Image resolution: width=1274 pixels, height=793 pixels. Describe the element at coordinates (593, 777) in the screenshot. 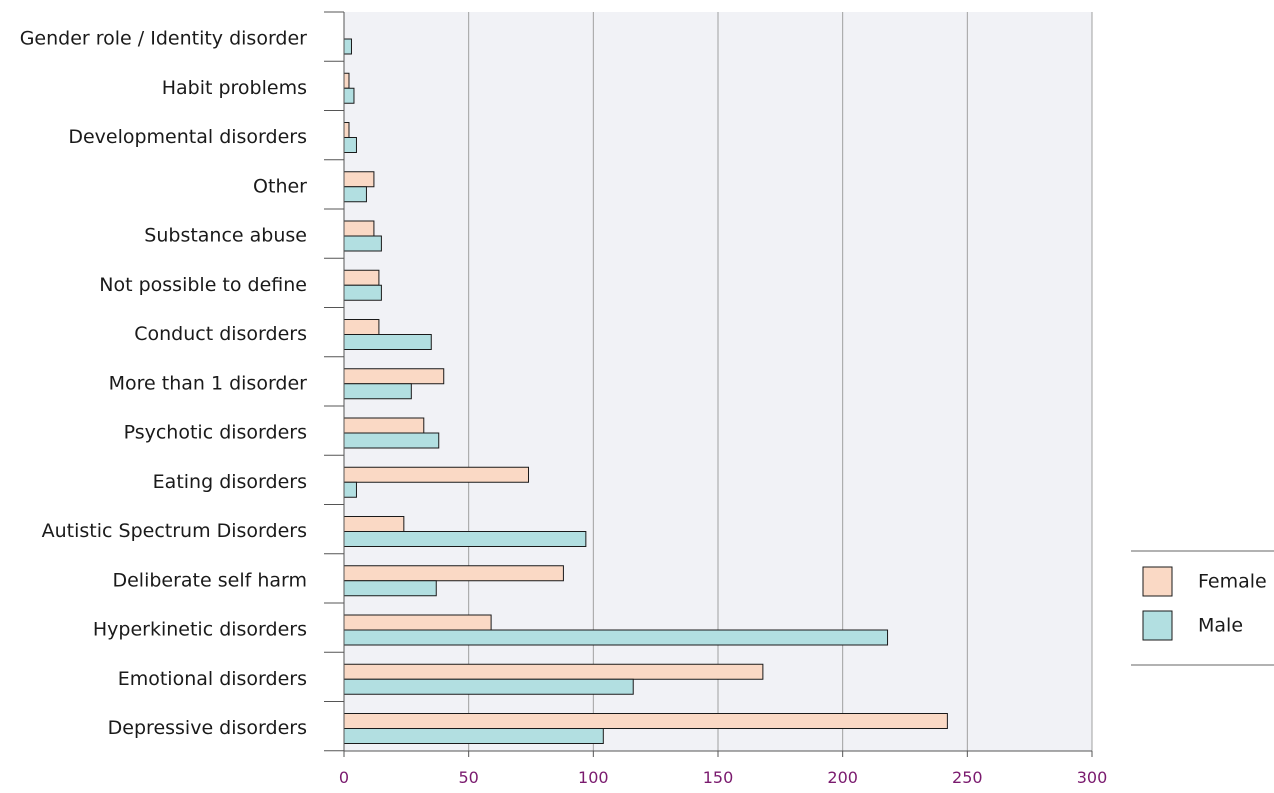

I see `x-tick-label: 100` at that location.